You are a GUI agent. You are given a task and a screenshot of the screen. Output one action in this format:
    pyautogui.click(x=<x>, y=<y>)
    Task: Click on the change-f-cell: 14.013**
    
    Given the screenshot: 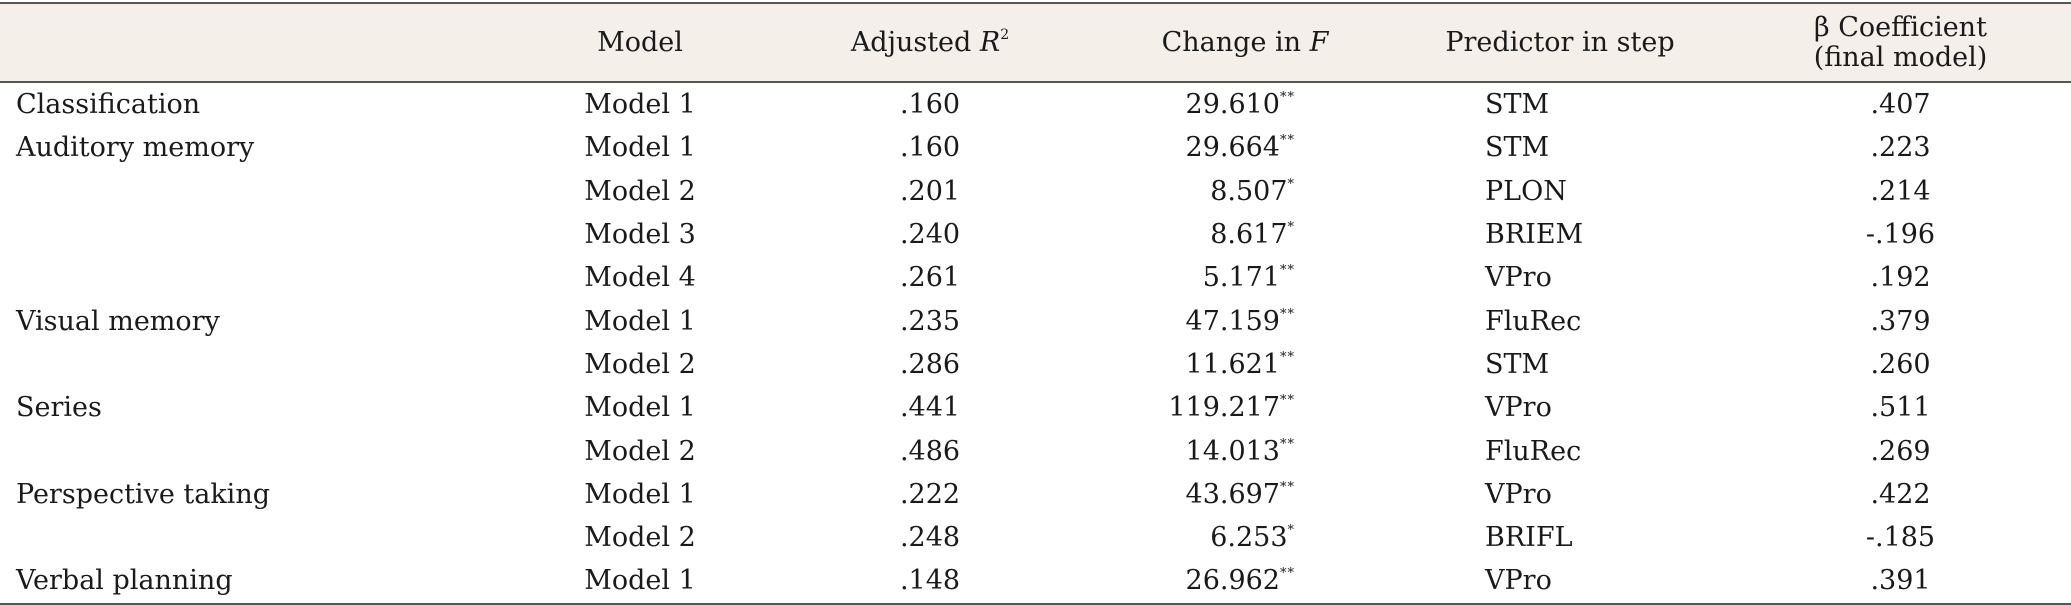 What is the action you would take?
    pyautogui.click(x=1245, y=450)
    